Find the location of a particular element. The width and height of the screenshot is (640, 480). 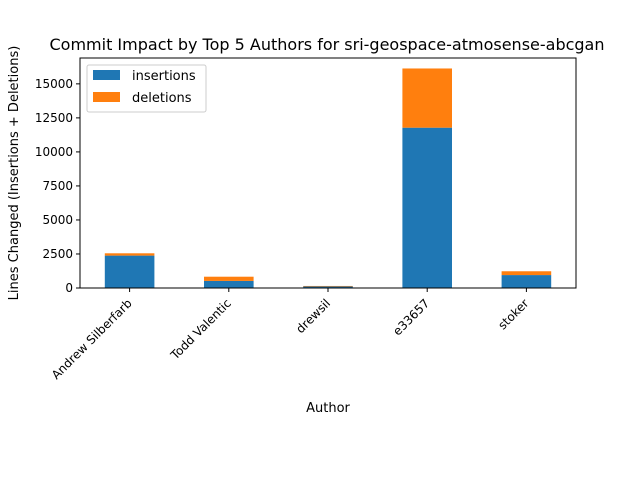

y-tick-label: 10000 is located at coordinates (54, 152).